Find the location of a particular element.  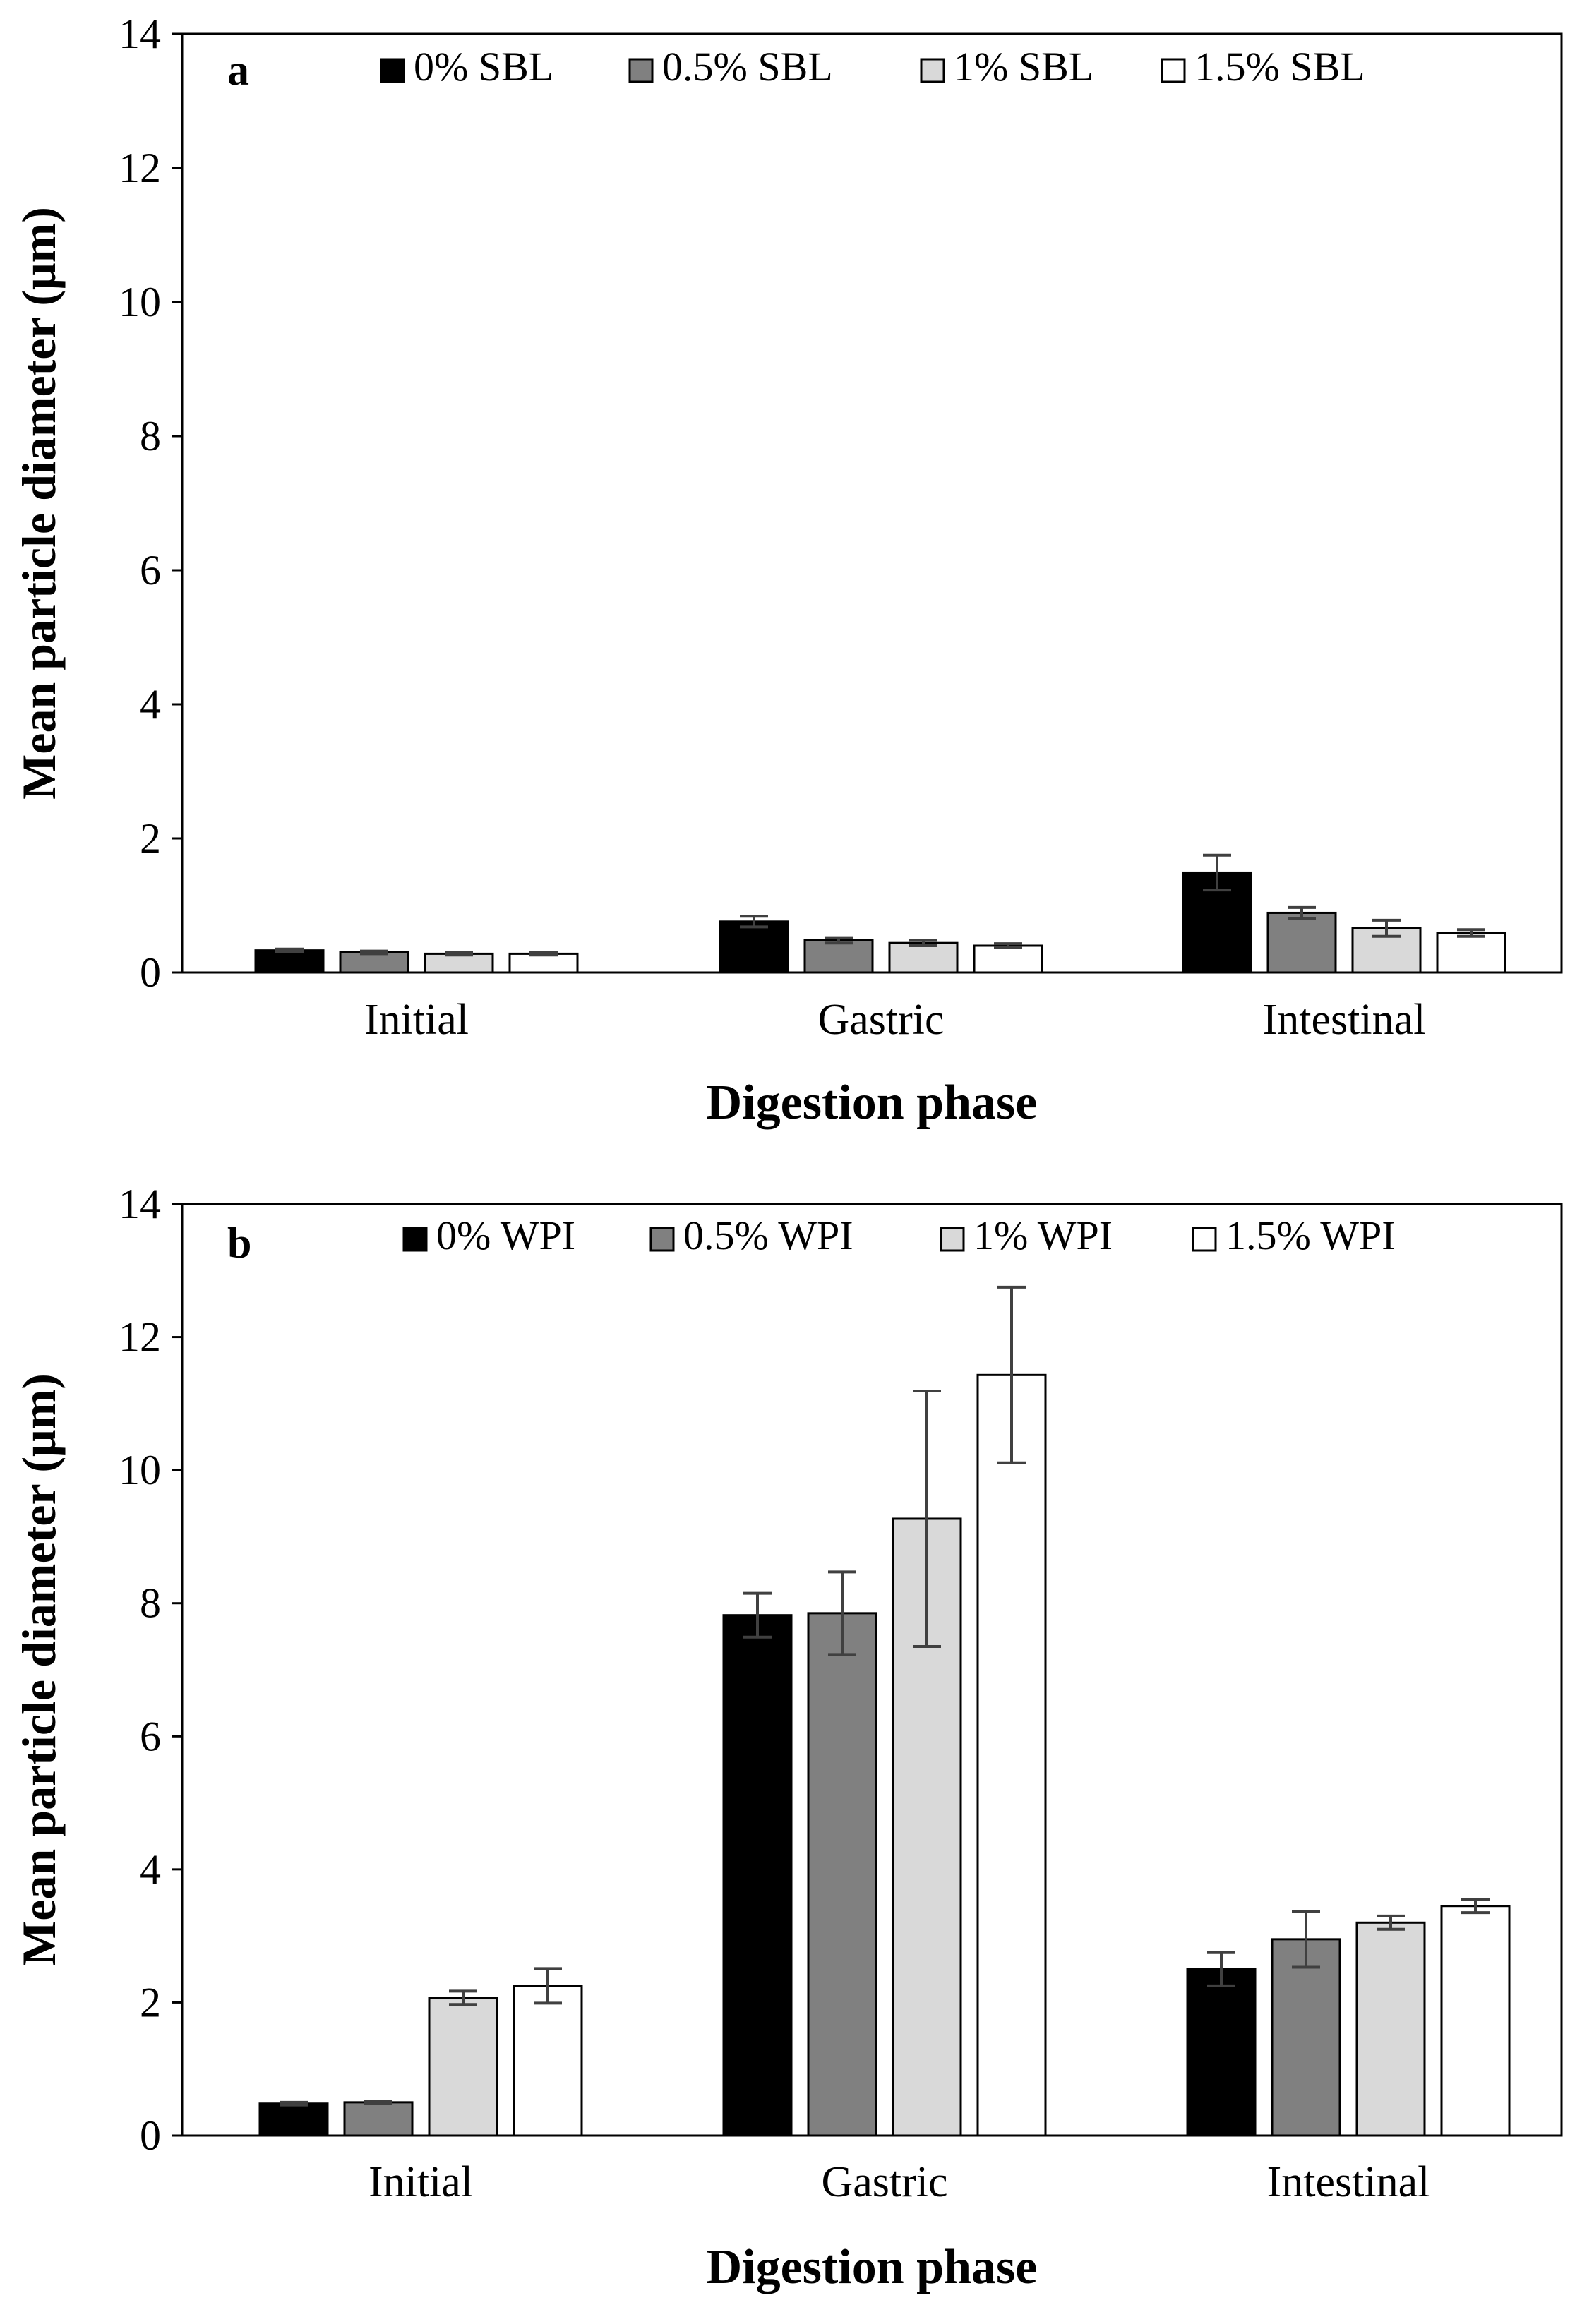

series-0-wpi is located at coordinates (757, 1864).